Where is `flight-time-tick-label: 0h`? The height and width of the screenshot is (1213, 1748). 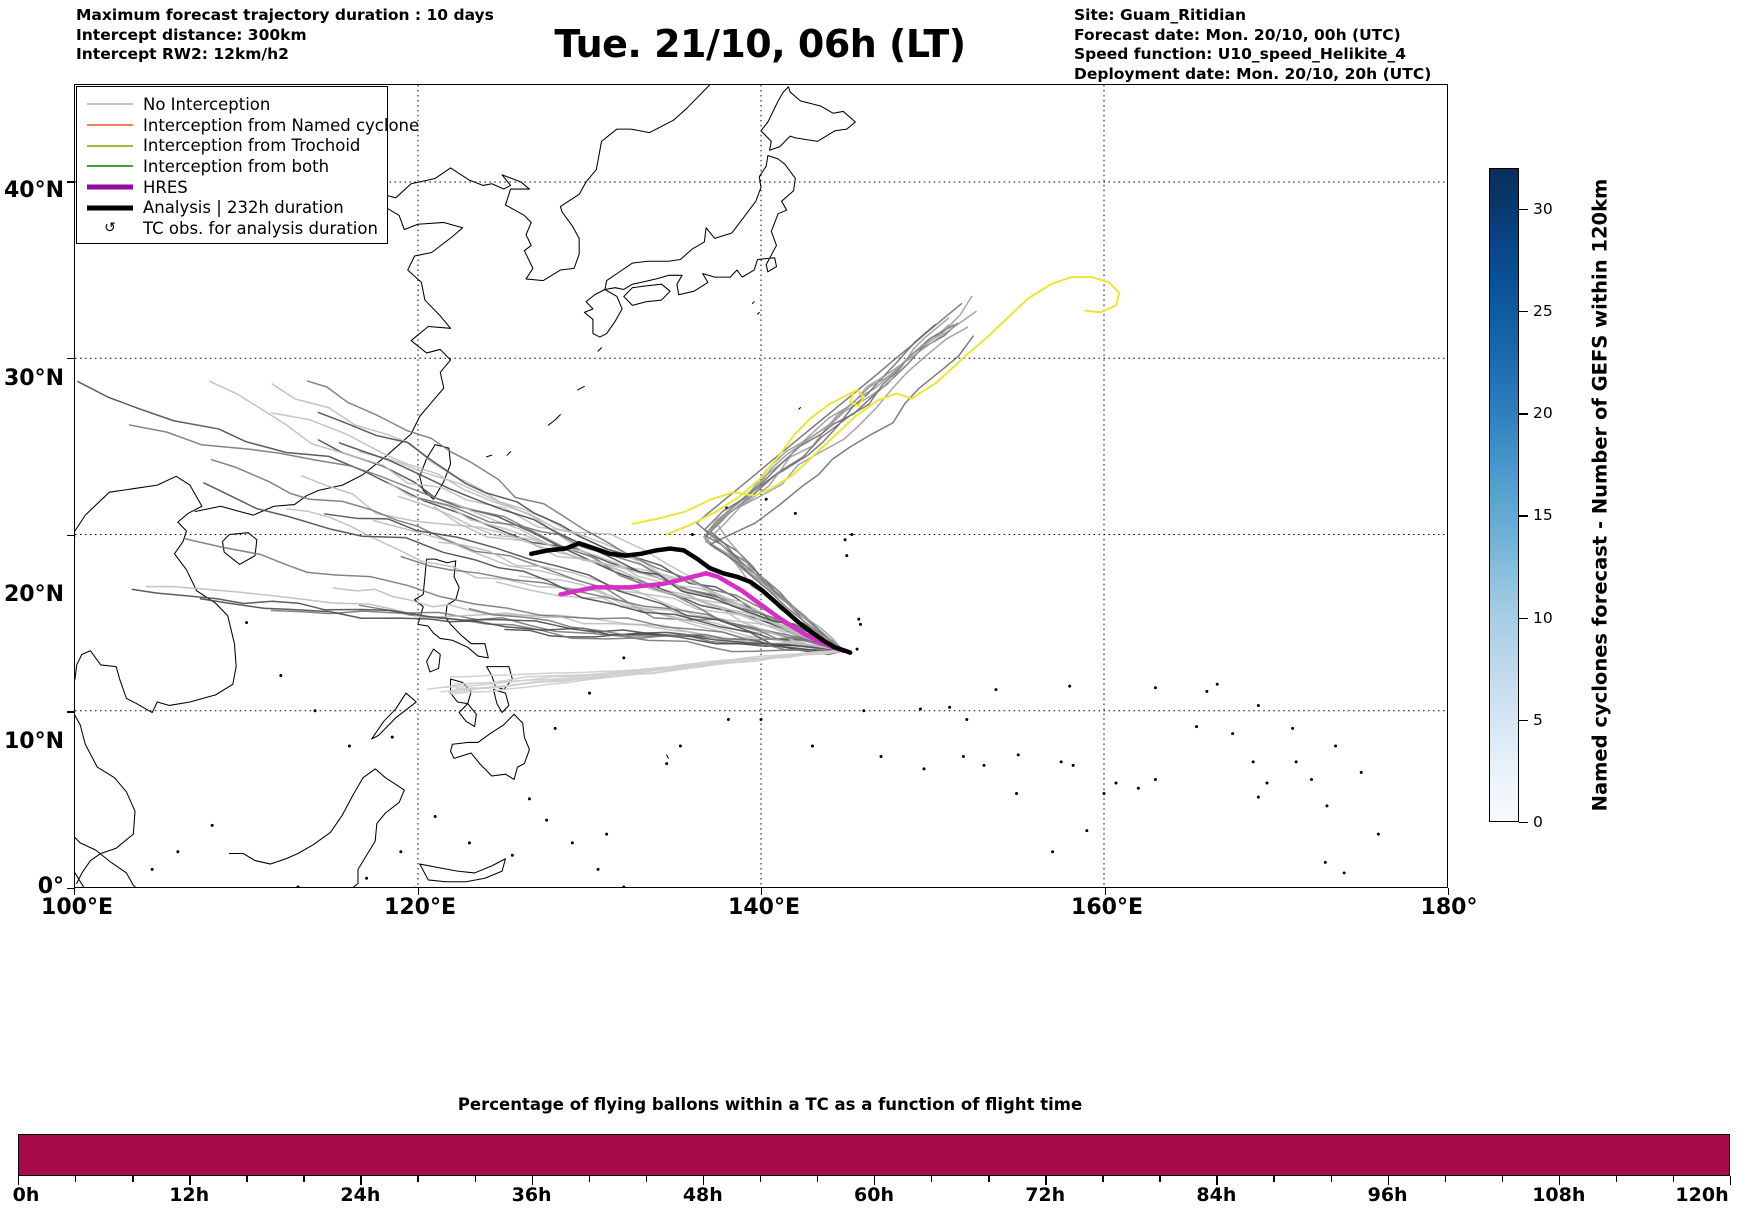
flight-time-tick-label: 0h is located at coordinates (26, 1195).